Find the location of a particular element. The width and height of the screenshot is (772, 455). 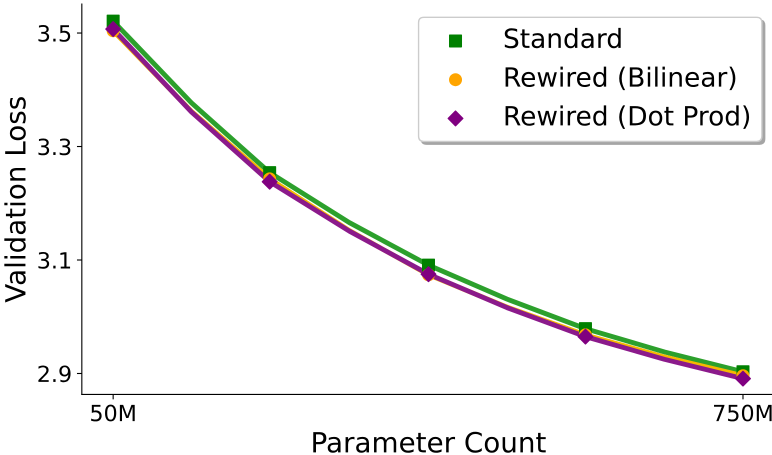

legend-label: Standard is located at coordinates (562, 38).